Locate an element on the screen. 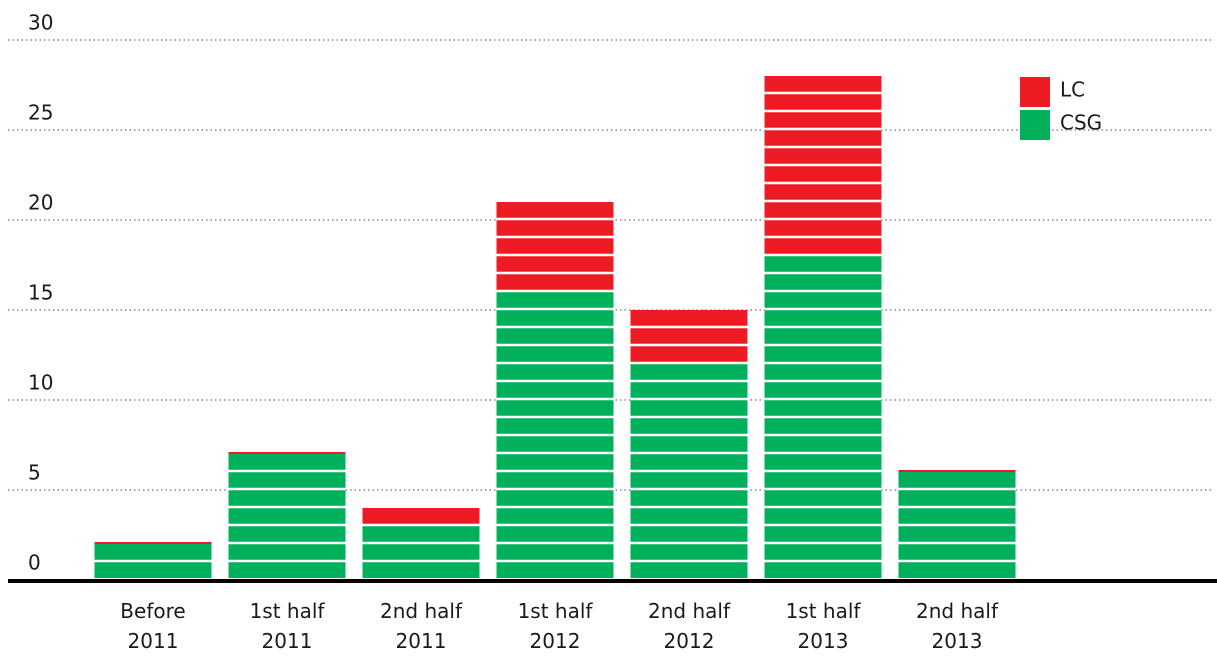  x-tick-label: Before 2011 is located at coordinates (152, 626).